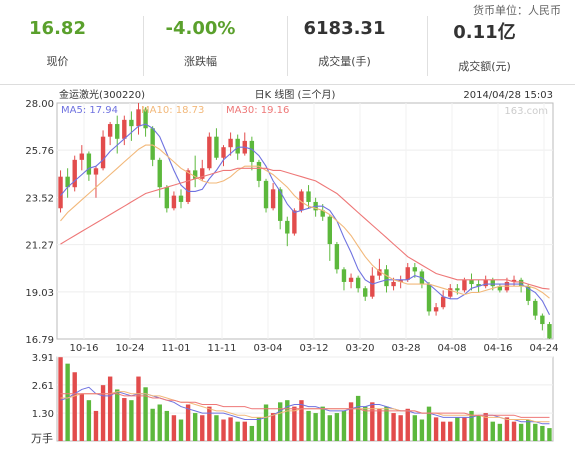 The height and width of the screenshot is (452, 575). I want to click on stat-turnover: 0.11亿 成交额(元), so click(484, 47).